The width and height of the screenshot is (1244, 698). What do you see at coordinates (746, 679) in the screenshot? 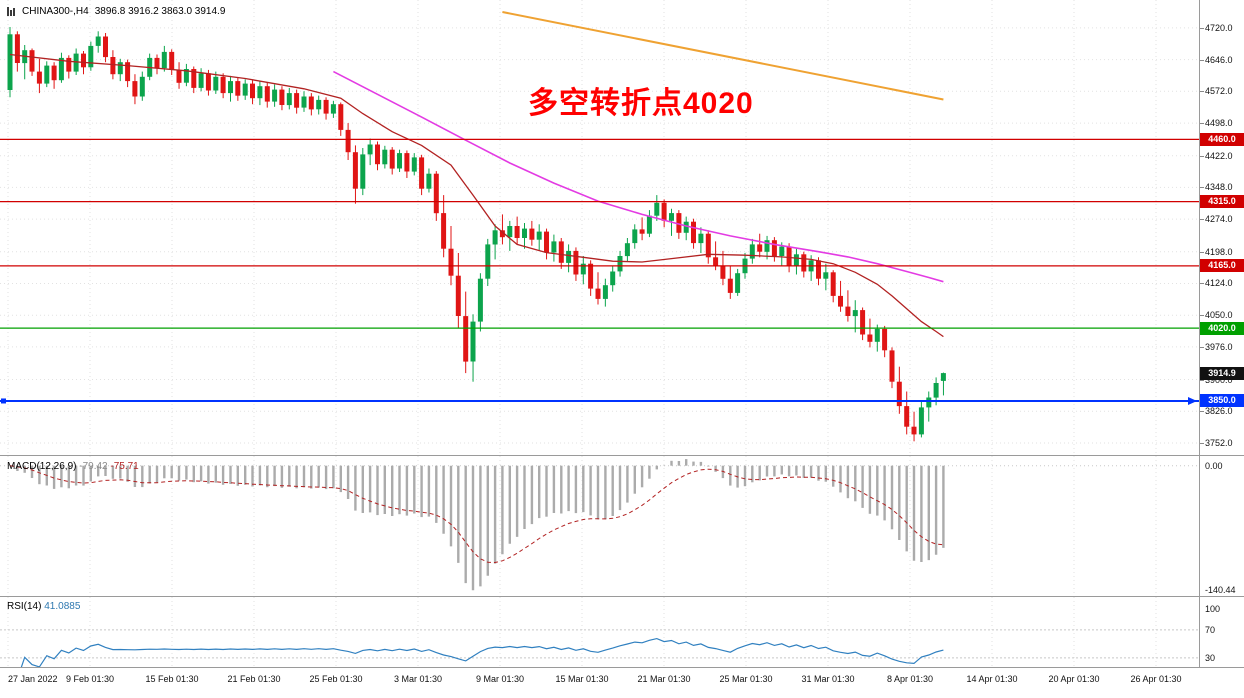
I see `time-label: 25 Mar 01:30` at bounding box center [746, 679].